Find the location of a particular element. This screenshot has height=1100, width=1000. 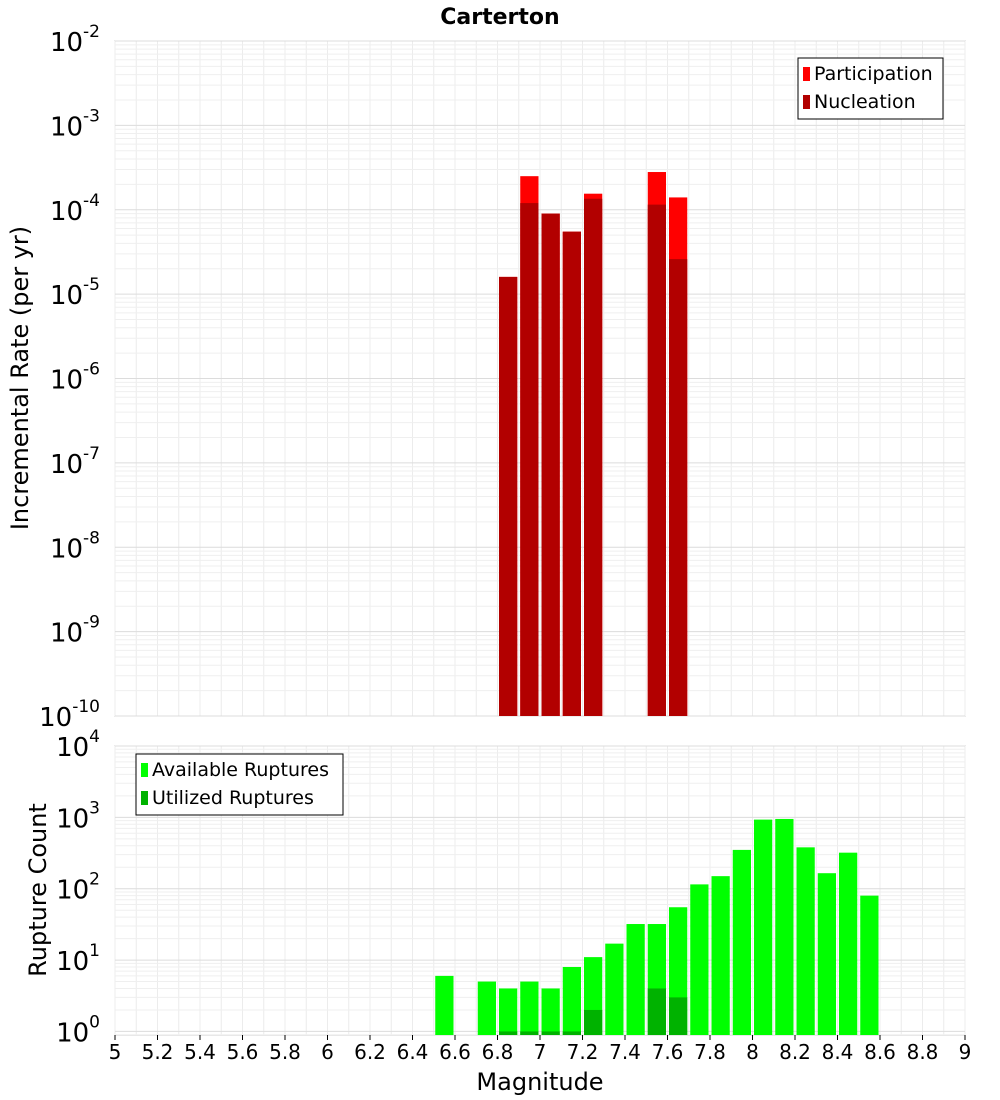

legend-label: Available Ruptures is located at coordinates (240, 770).